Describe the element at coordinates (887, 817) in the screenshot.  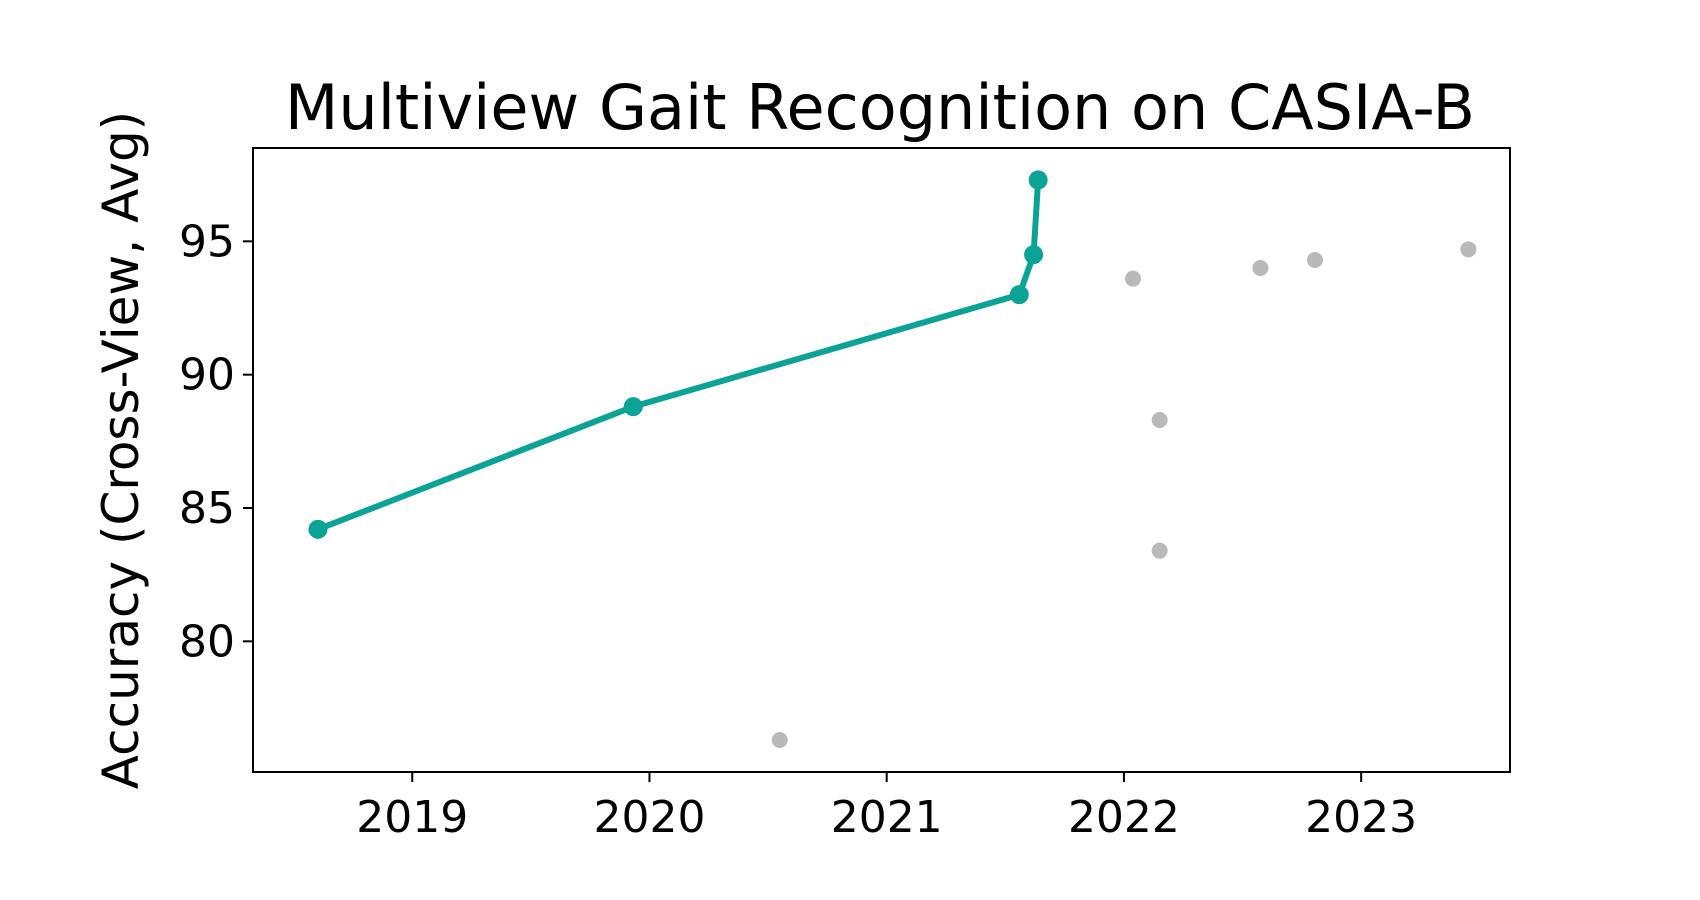
I see `x-tick-label-2021: 2021` at that location.